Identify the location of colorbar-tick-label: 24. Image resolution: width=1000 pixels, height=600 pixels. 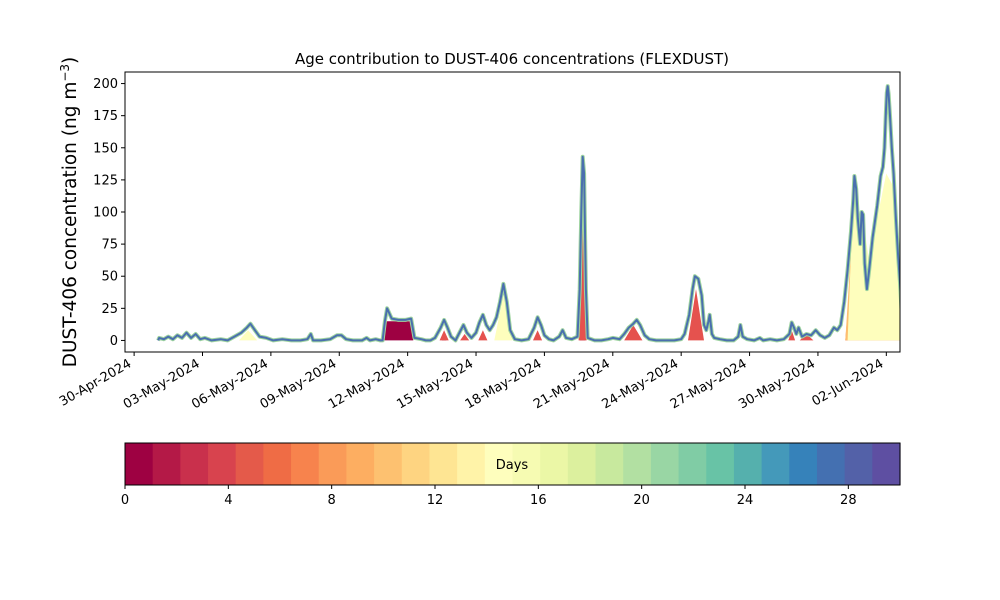
(745, 500).